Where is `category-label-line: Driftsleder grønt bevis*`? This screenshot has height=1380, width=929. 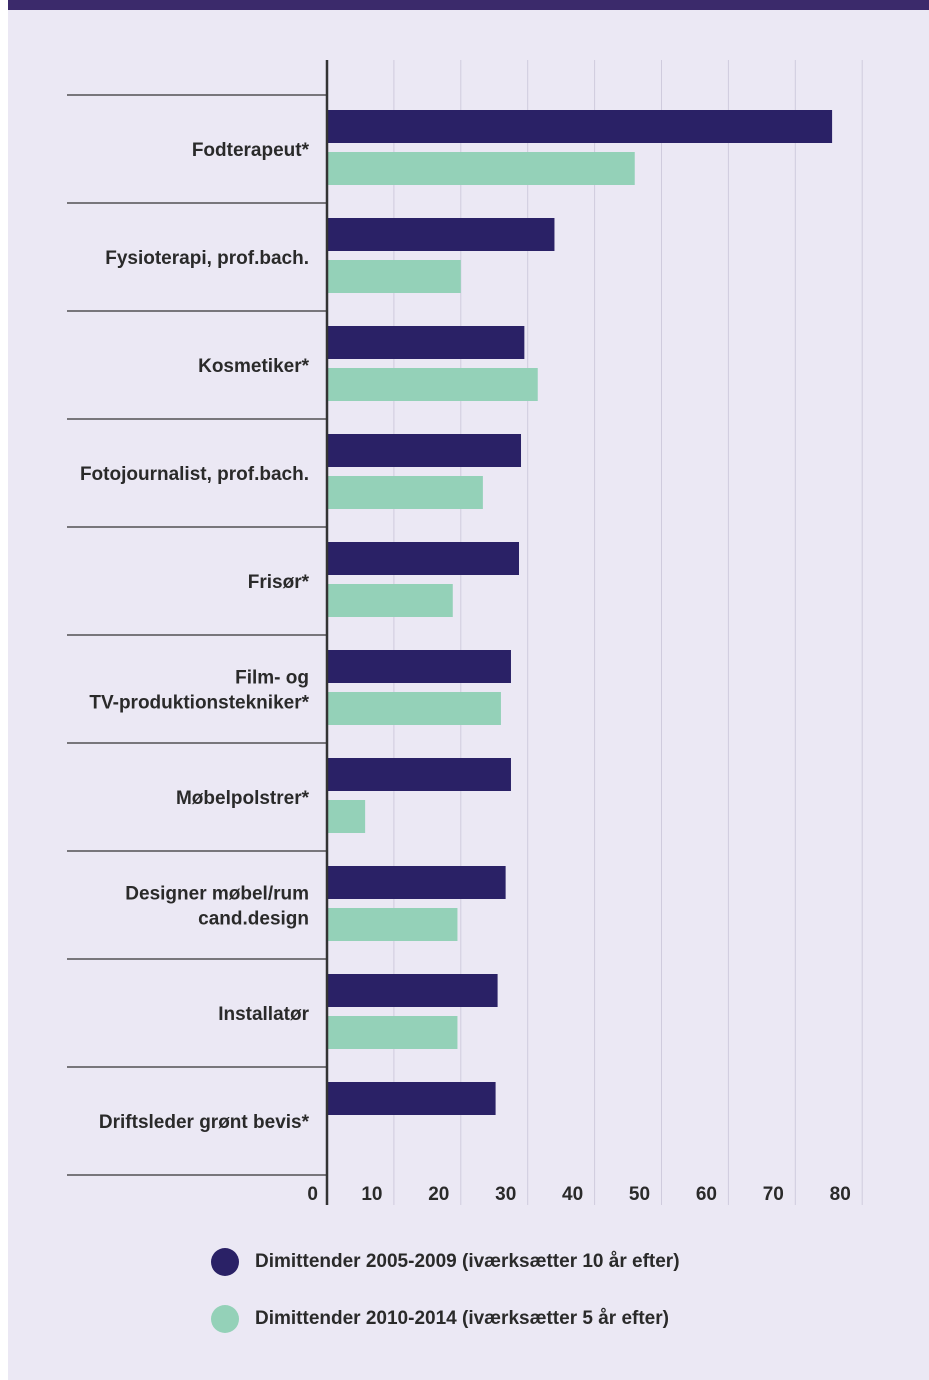
category-label-line: Driftsleder grønt bevis* is located at coordinates (204, 1122).